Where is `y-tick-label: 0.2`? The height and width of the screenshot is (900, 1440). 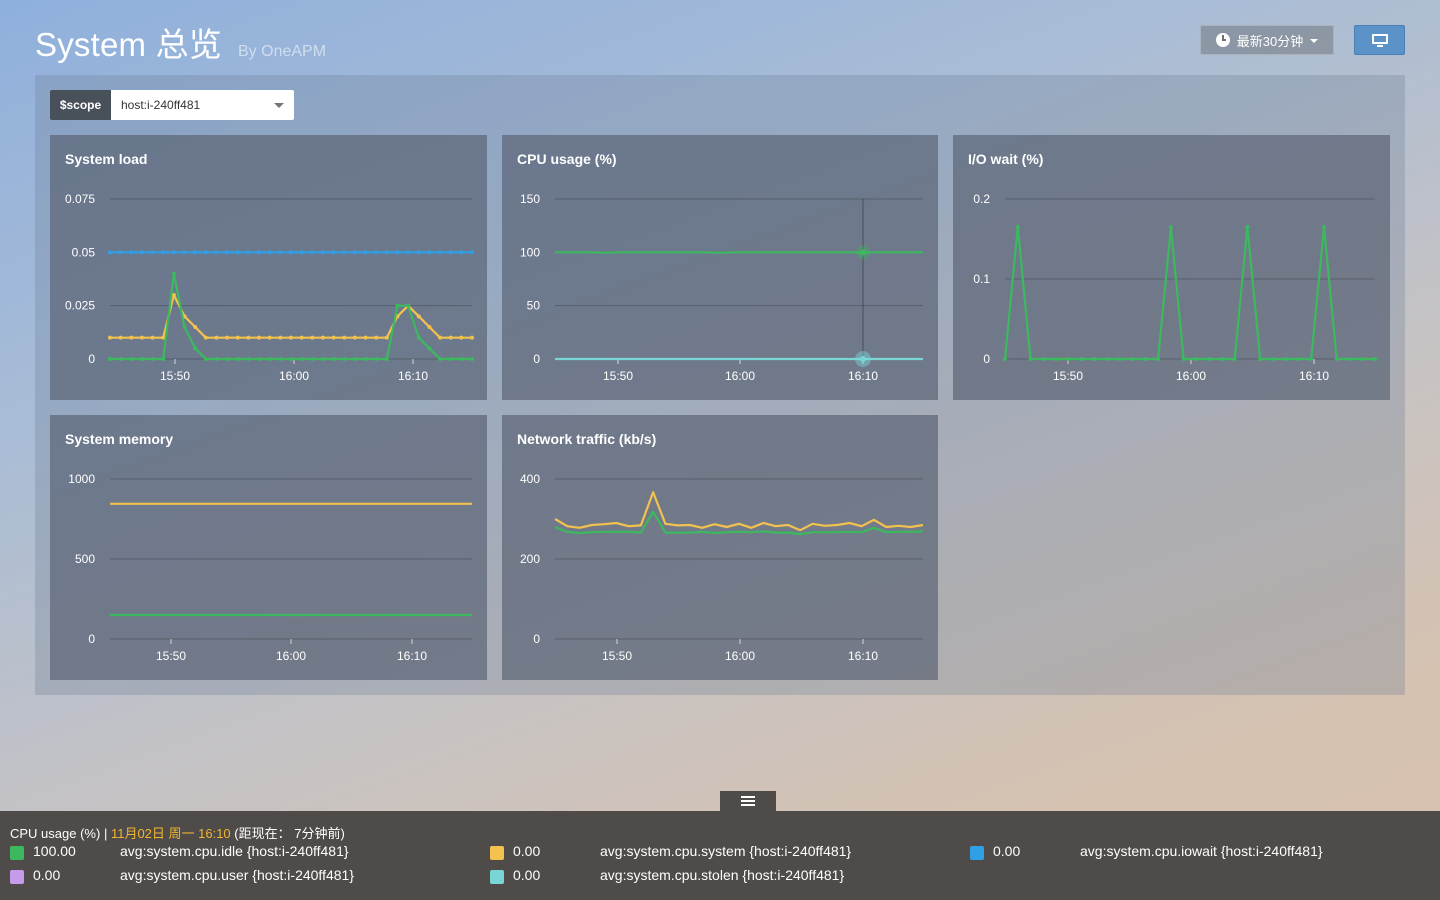
y-tick-label: 0.2 is located at coordinates (981, 199).